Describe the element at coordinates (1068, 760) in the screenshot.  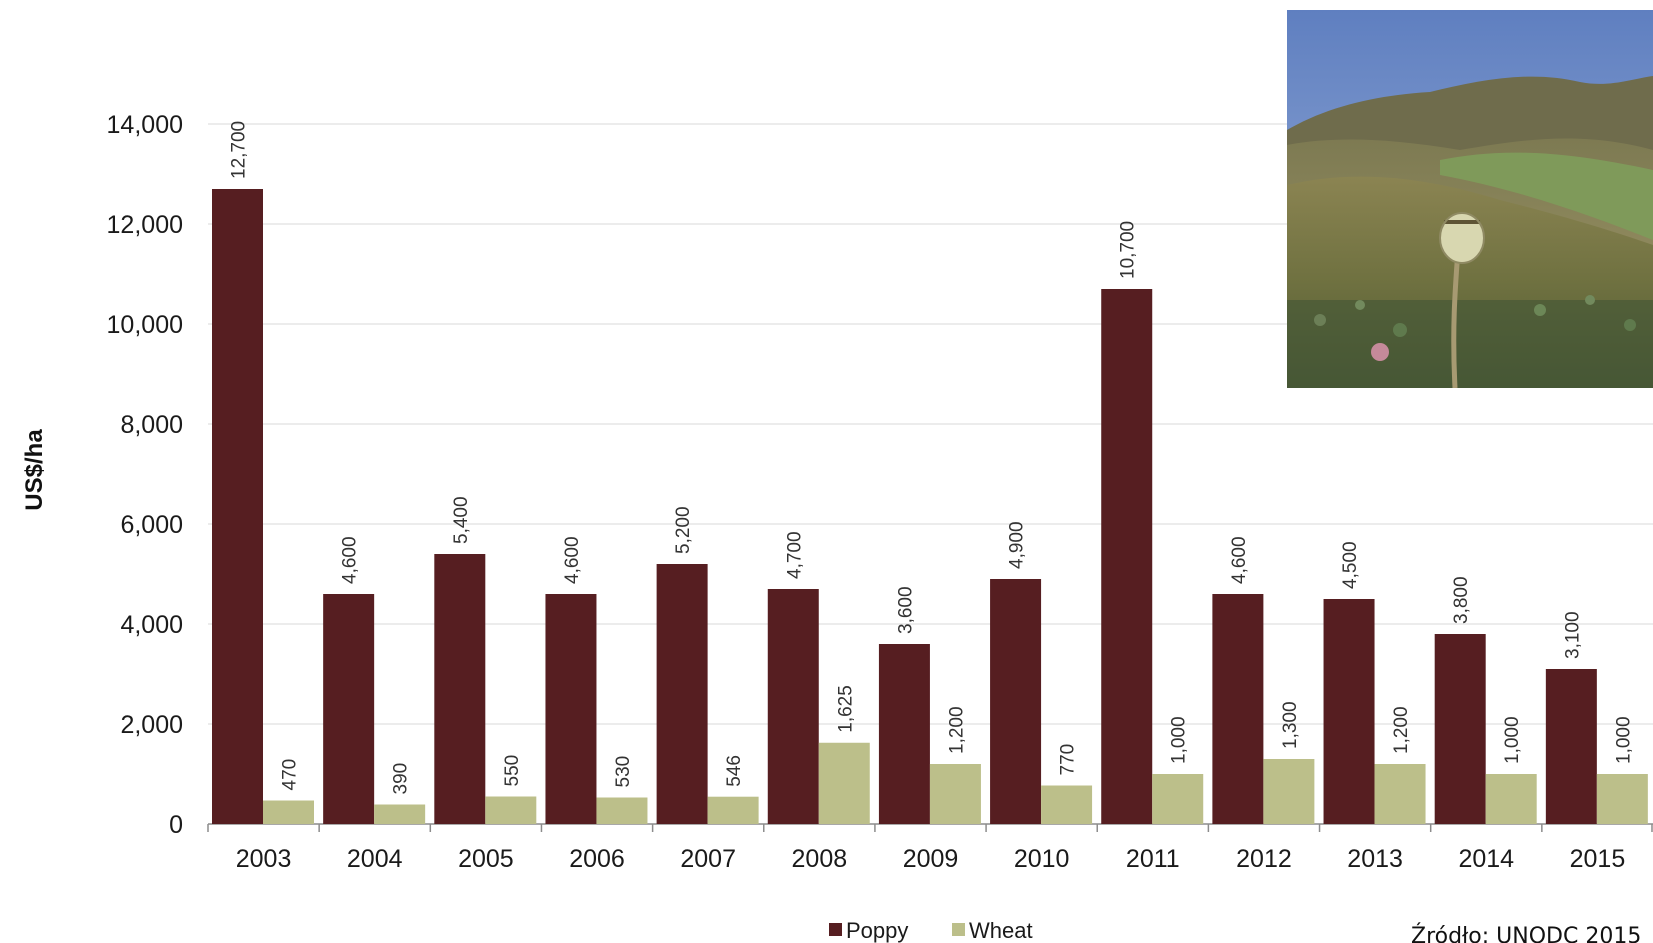
I see `data-label-wheat: 770` at that location.